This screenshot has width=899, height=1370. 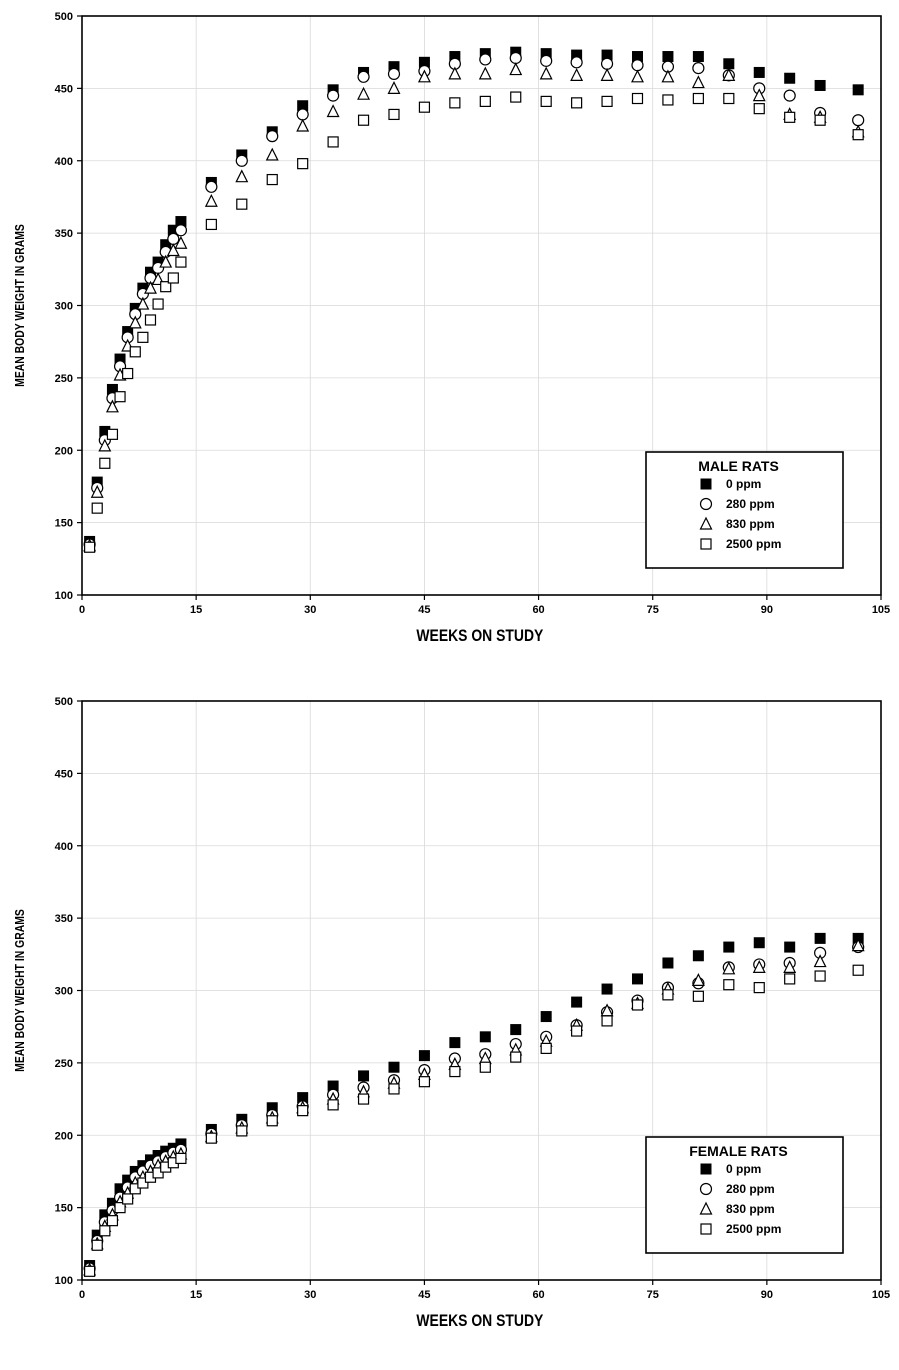 What do you see at coordinates (424, 610) in the screenshot?
I see `x-tick-label: 45` at bounding box center [424, 610].